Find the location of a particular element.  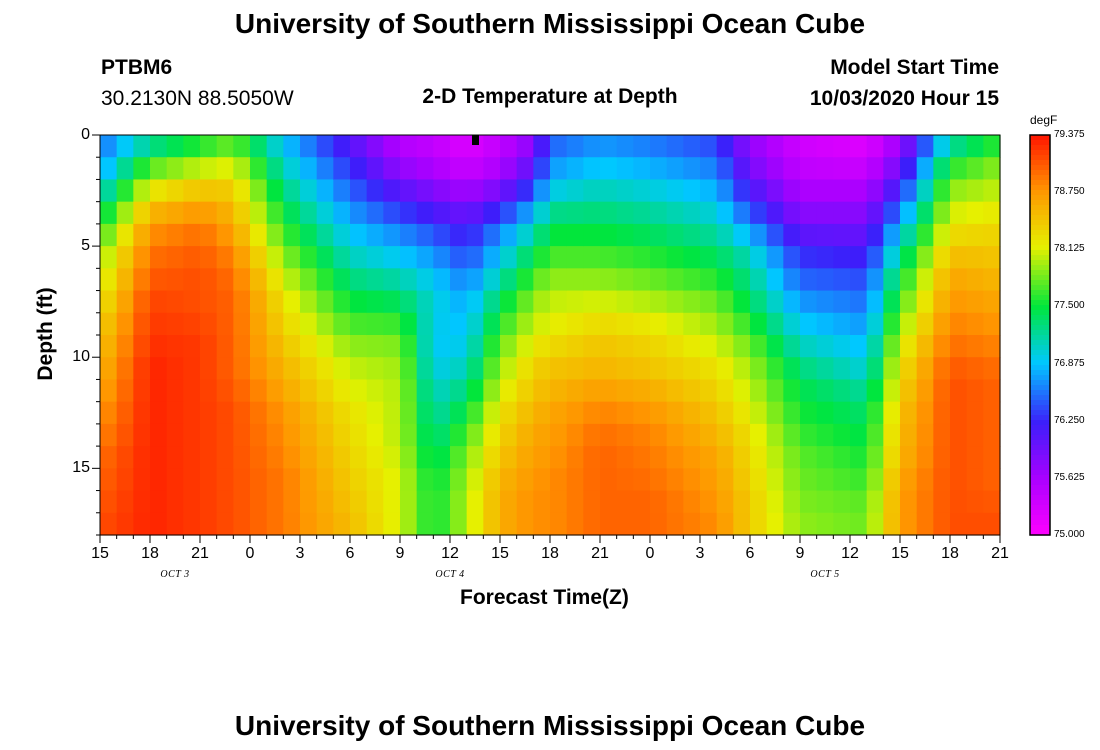

x-tick-label: 3 is located at coordinates (700, 553).